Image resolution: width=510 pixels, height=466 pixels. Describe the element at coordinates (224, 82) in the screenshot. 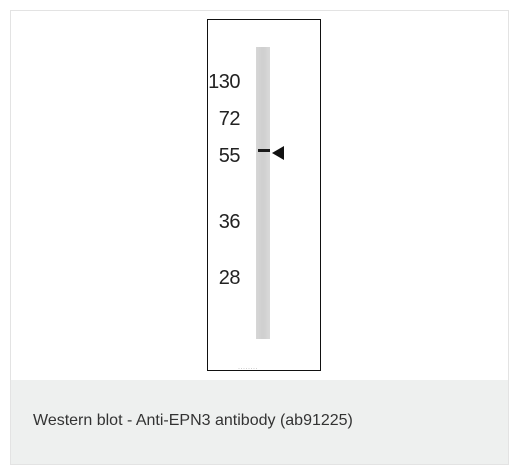

I see `marker-130: 130` at that location.